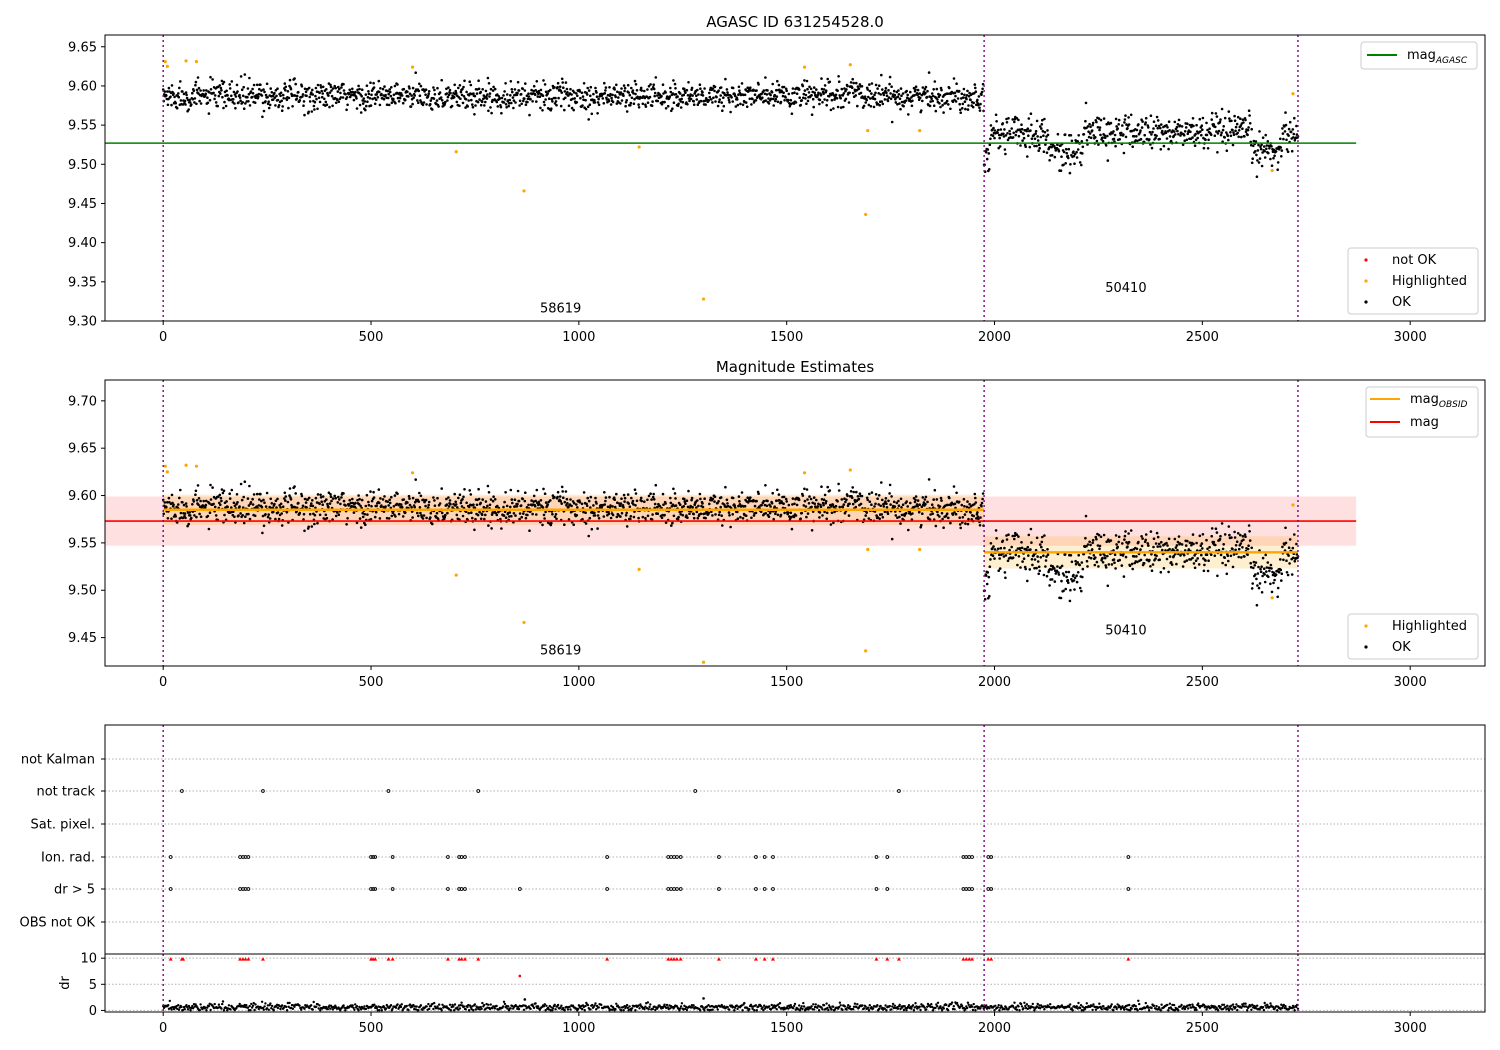 The width and height of the screenshot is (1500, 1050). Describe the element at coordinates (1410, 682) in the screenshot. I see `x-tick-label: 3000` at that location.